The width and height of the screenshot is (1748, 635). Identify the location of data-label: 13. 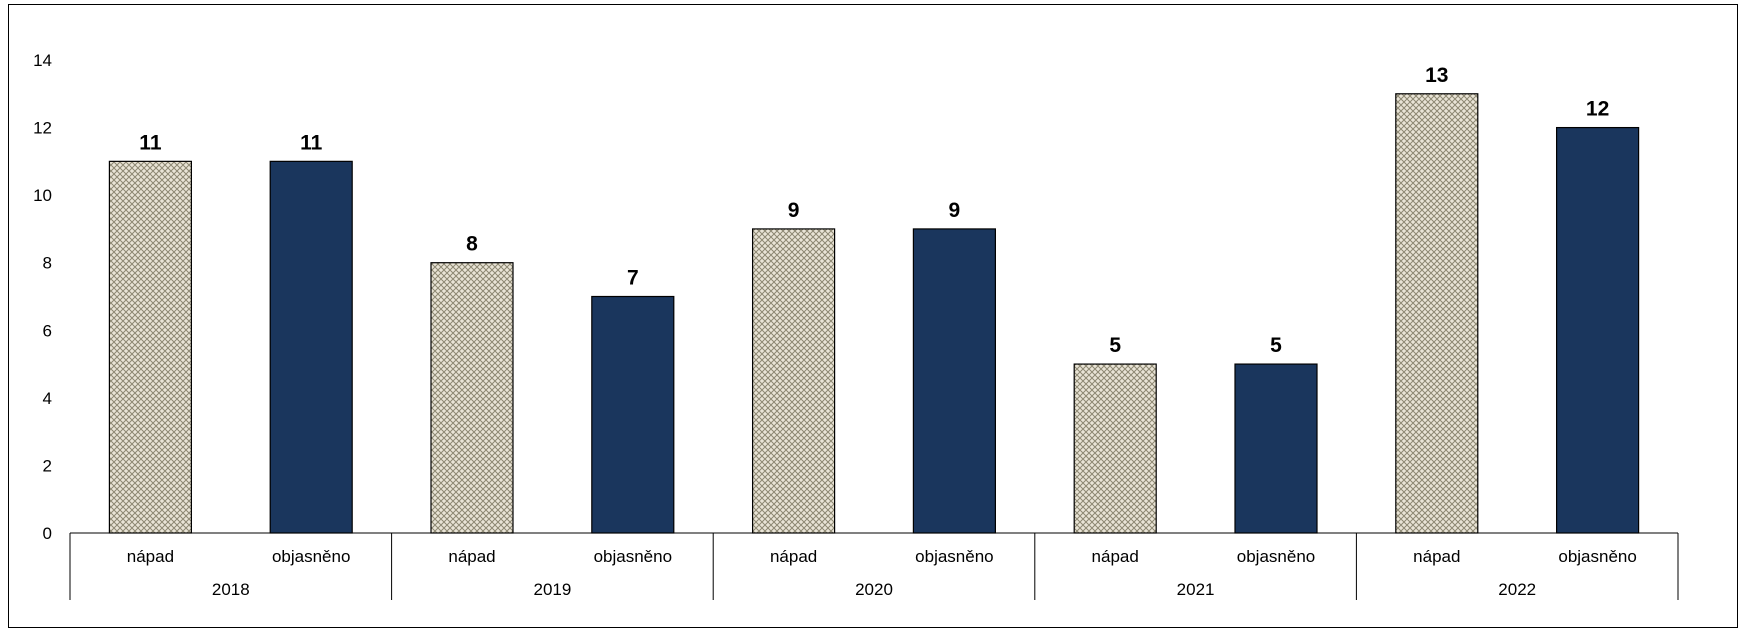
(1436, 75).